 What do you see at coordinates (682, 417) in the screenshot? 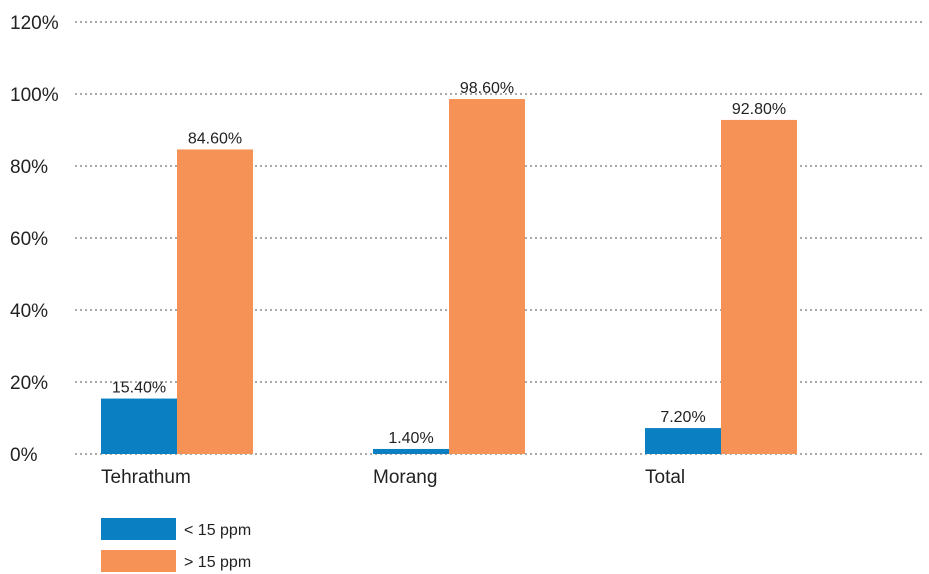
I see `data-label: 7.20%` at bounding box center [682, 417].